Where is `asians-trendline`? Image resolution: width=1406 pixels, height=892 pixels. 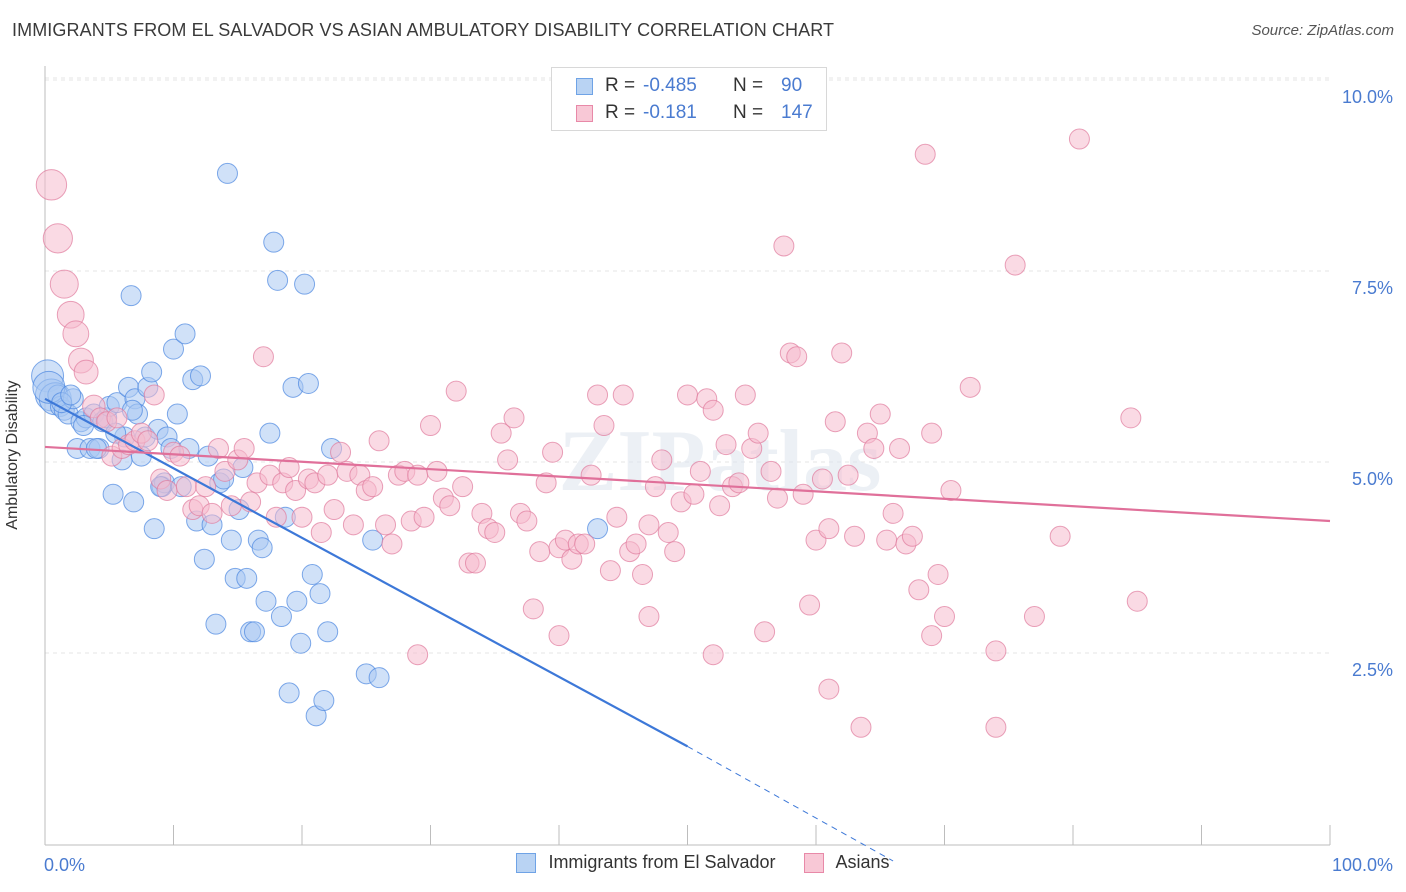 asians-trendline is located at coordinates (687, 484).